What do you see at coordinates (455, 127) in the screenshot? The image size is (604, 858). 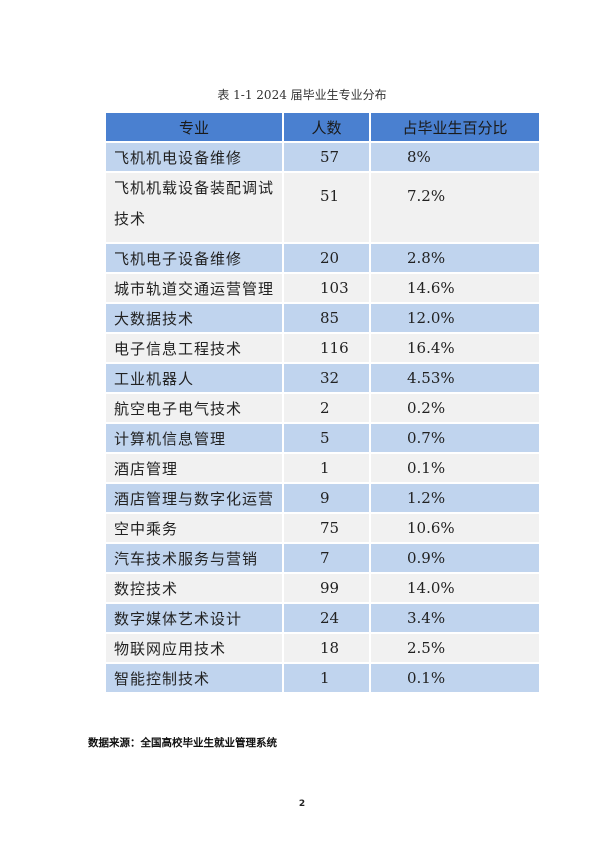 I see `header-percent: 占毕业生百分比` at bounding box center [455, 127].